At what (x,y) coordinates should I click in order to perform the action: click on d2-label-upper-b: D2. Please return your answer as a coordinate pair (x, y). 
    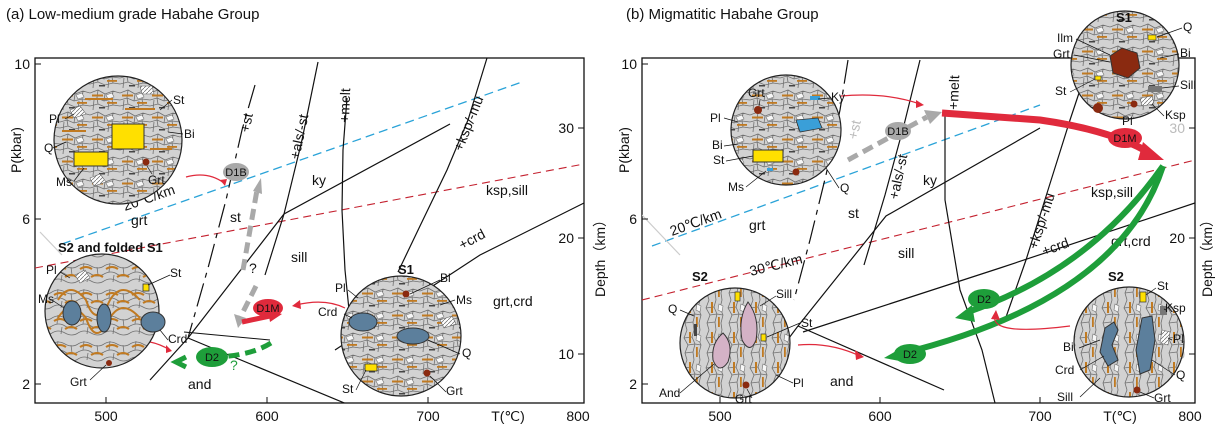
    Looking at the image, I should click on (984, 300).